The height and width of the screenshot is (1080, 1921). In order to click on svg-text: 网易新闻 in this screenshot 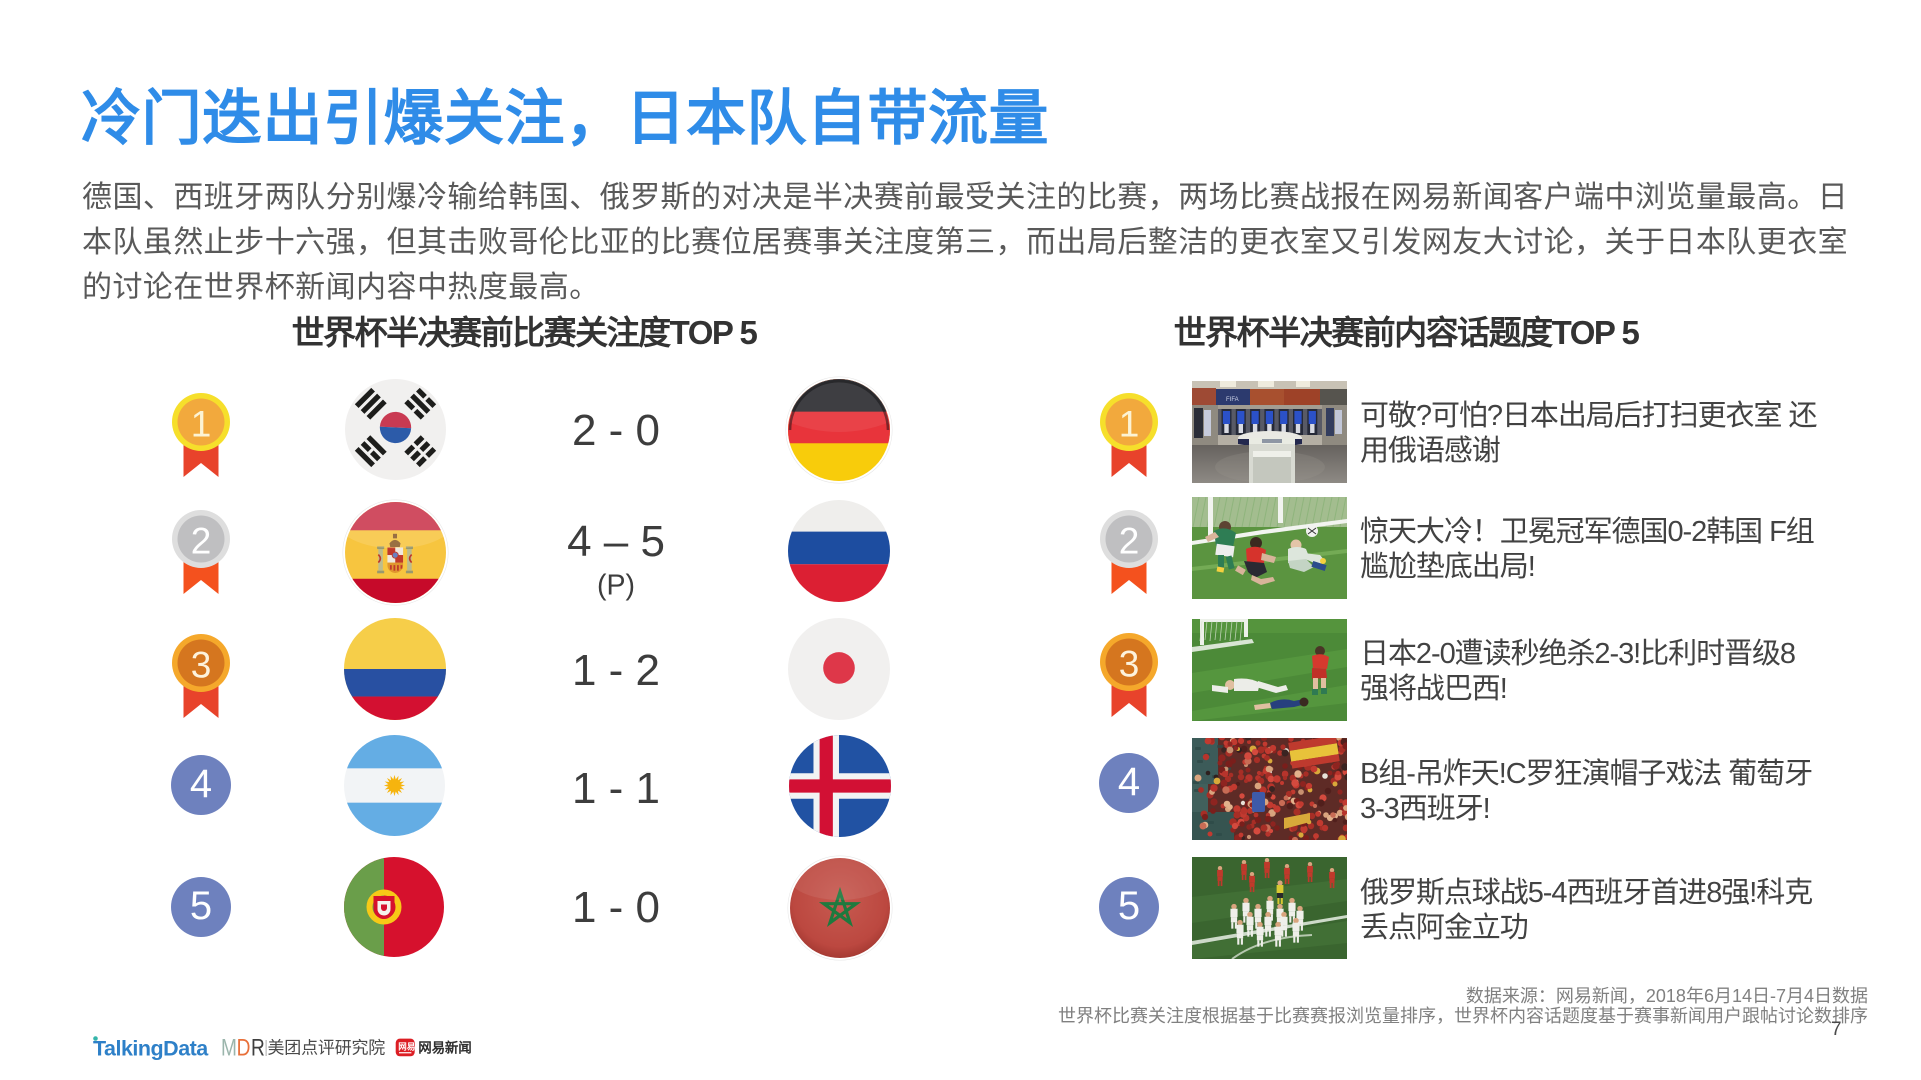, I will do `click(444, 1048)`.